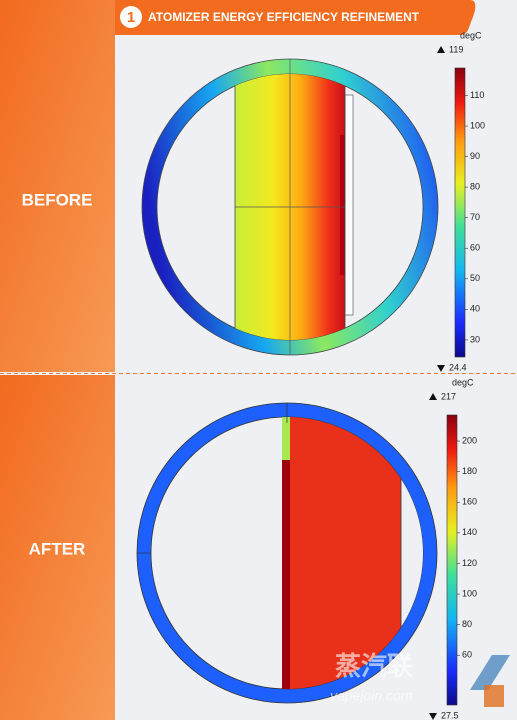 This screenshot has height=720, width=517. I want to click on colorbar-tick-label: 160, so click(469, 502).